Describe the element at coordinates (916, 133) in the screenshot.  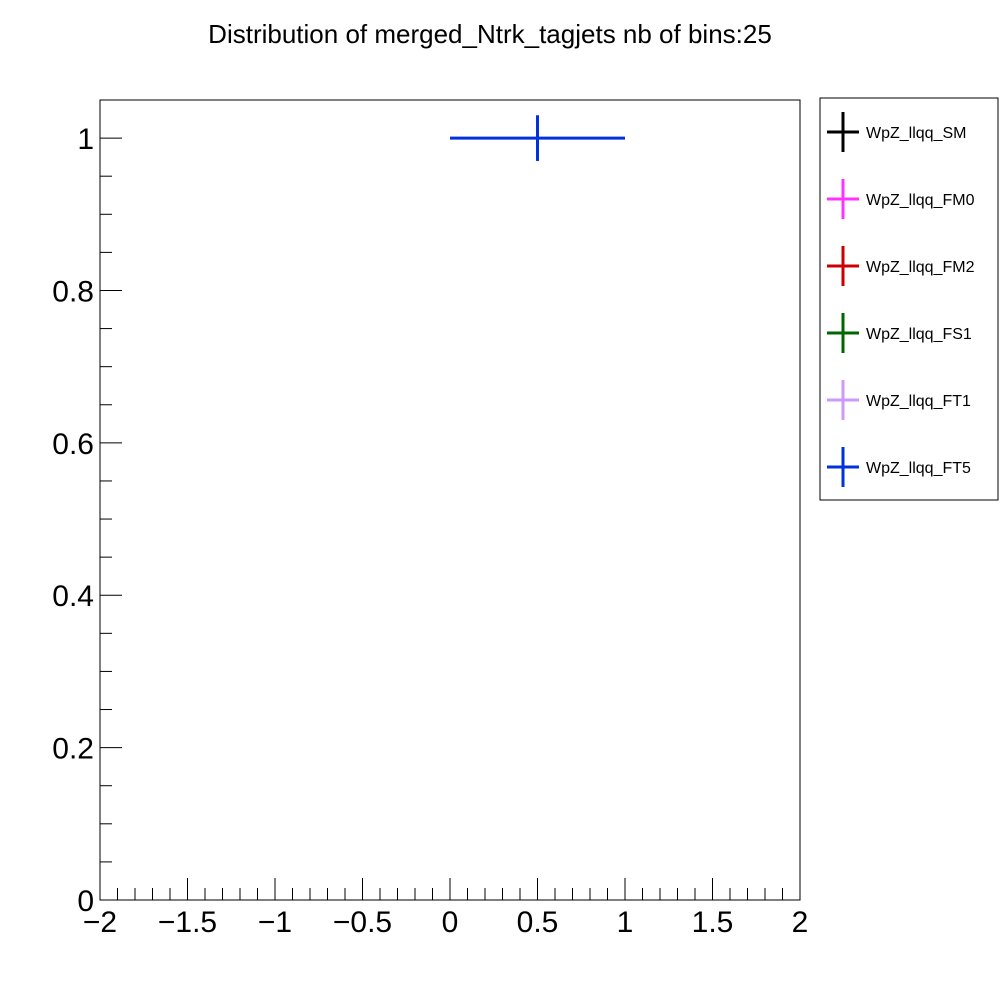
I see `legend-label: WpZ_llqq_SM` at that location.